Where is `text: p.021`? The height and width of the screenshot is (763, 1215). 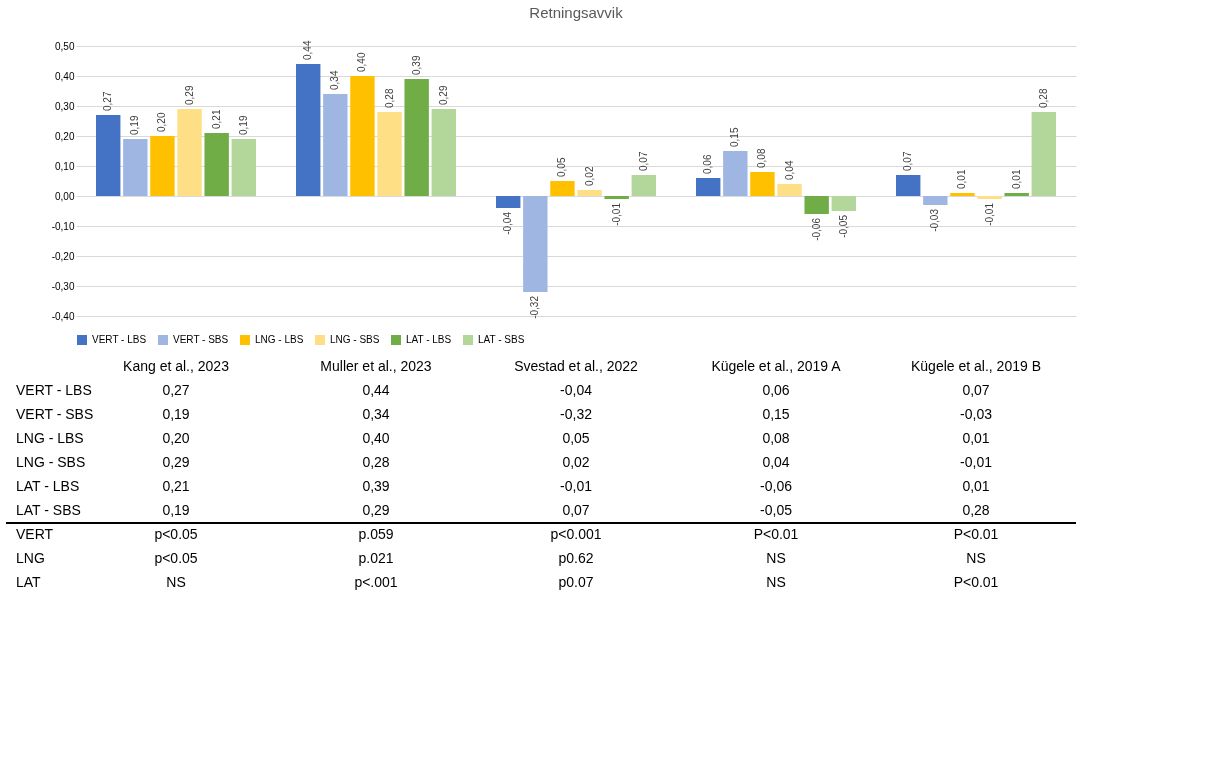 text: p.021 is located at coordinates (376, 558).